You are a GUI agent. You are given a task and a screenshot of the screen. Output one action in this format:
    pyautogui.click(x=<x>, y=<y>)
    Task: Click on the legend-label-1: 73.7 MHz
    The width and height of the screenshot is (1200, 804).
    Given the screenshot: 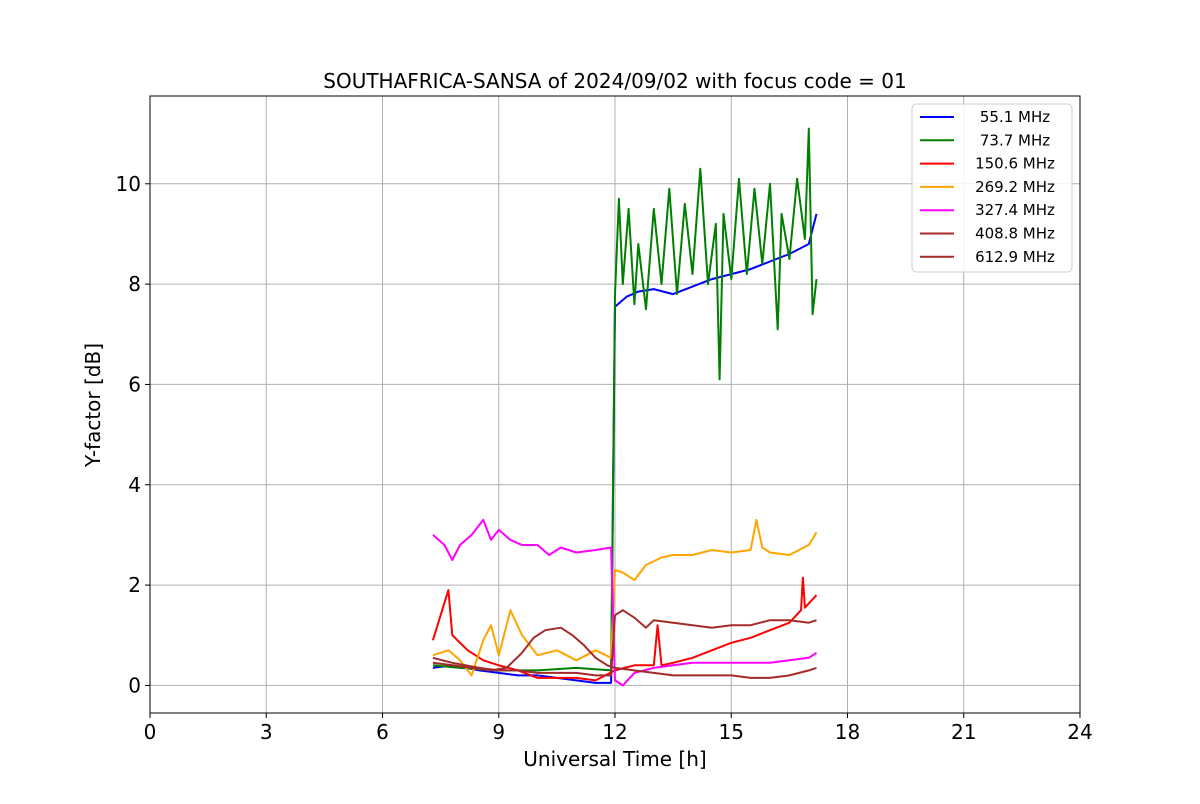 What is the action you would take?
    pyautogui.click(x=1015, y=140)
    